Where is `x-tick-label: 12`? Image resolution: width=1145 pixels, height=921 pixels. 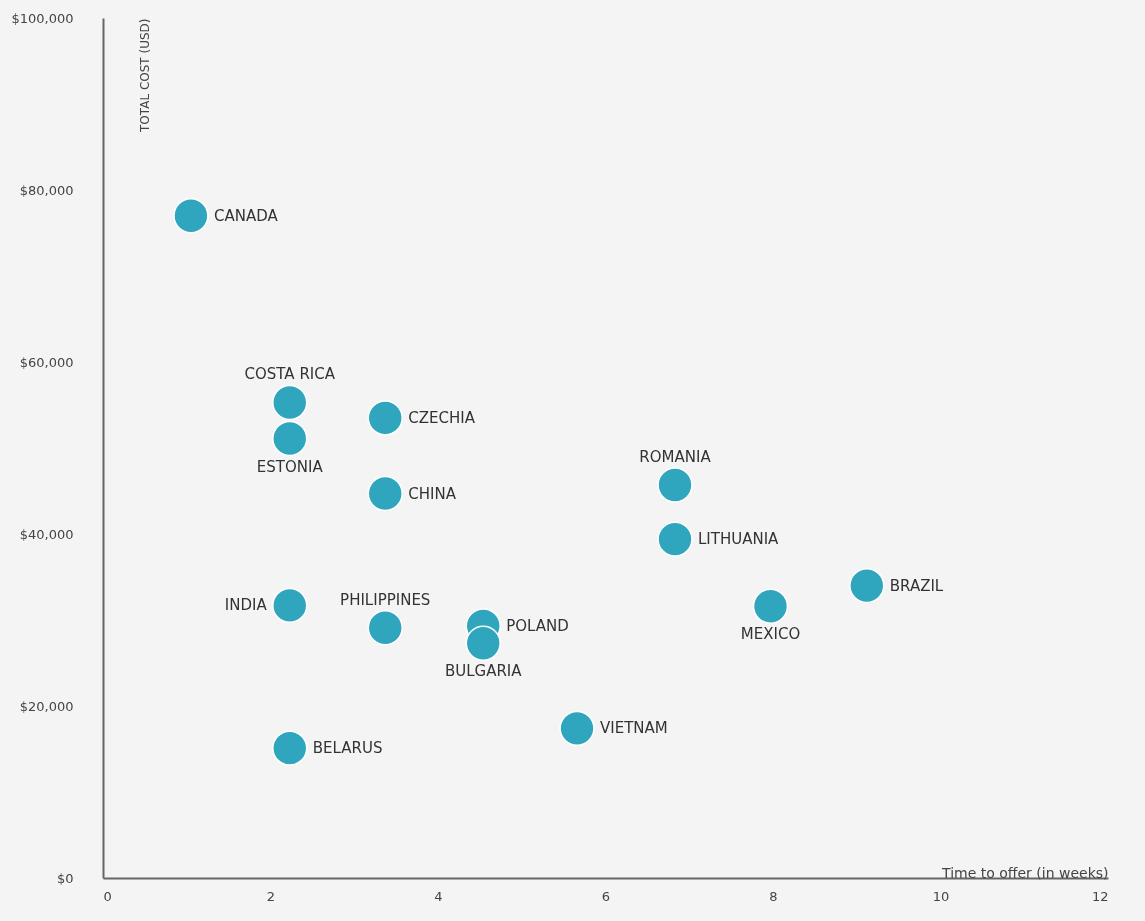 x-tick-label: 12 is located at coordinates (1100, 896).